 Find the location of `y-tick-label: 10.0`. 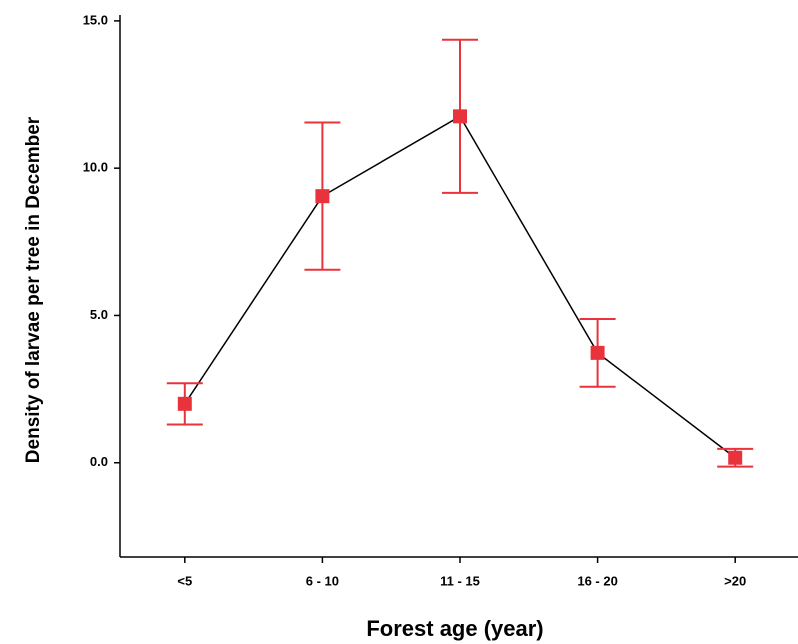

y-tick-label: 10.0 is located at coordinates (95, 167).